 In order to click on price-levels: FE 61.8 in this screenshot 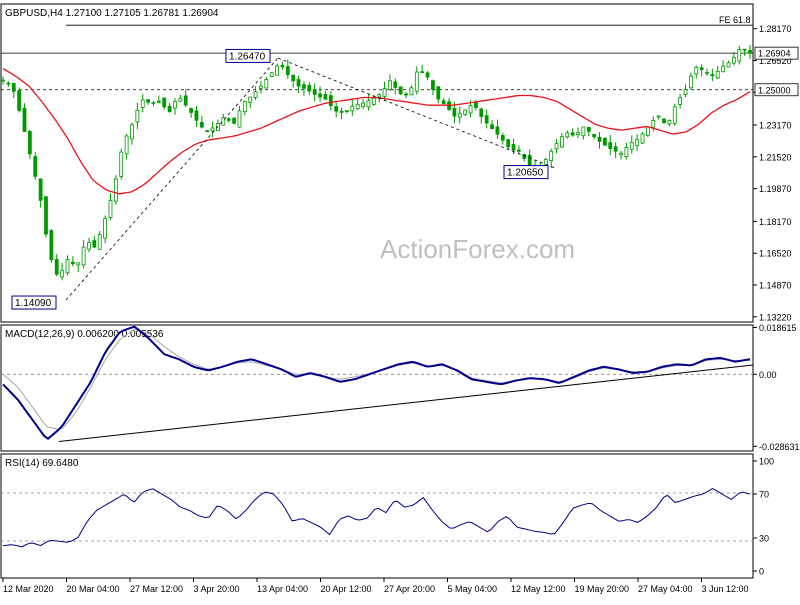, I will do `click(377, 53)`.